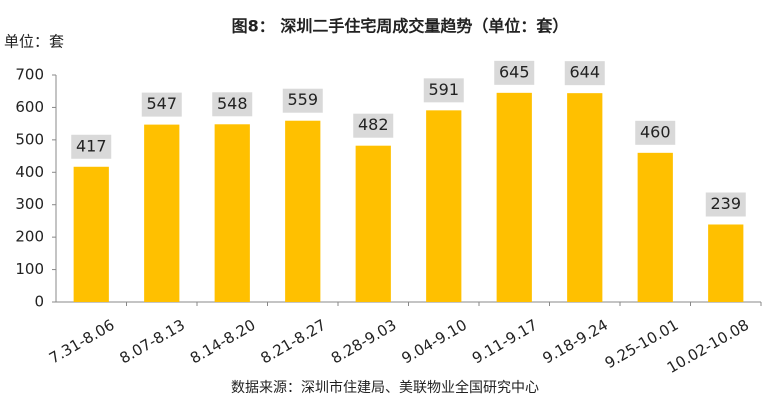  What do you see at coordinates (364, 342) in the screenshot?
I see `x-tick-label: 8.28-9.03` at bounding box center [364, 342].